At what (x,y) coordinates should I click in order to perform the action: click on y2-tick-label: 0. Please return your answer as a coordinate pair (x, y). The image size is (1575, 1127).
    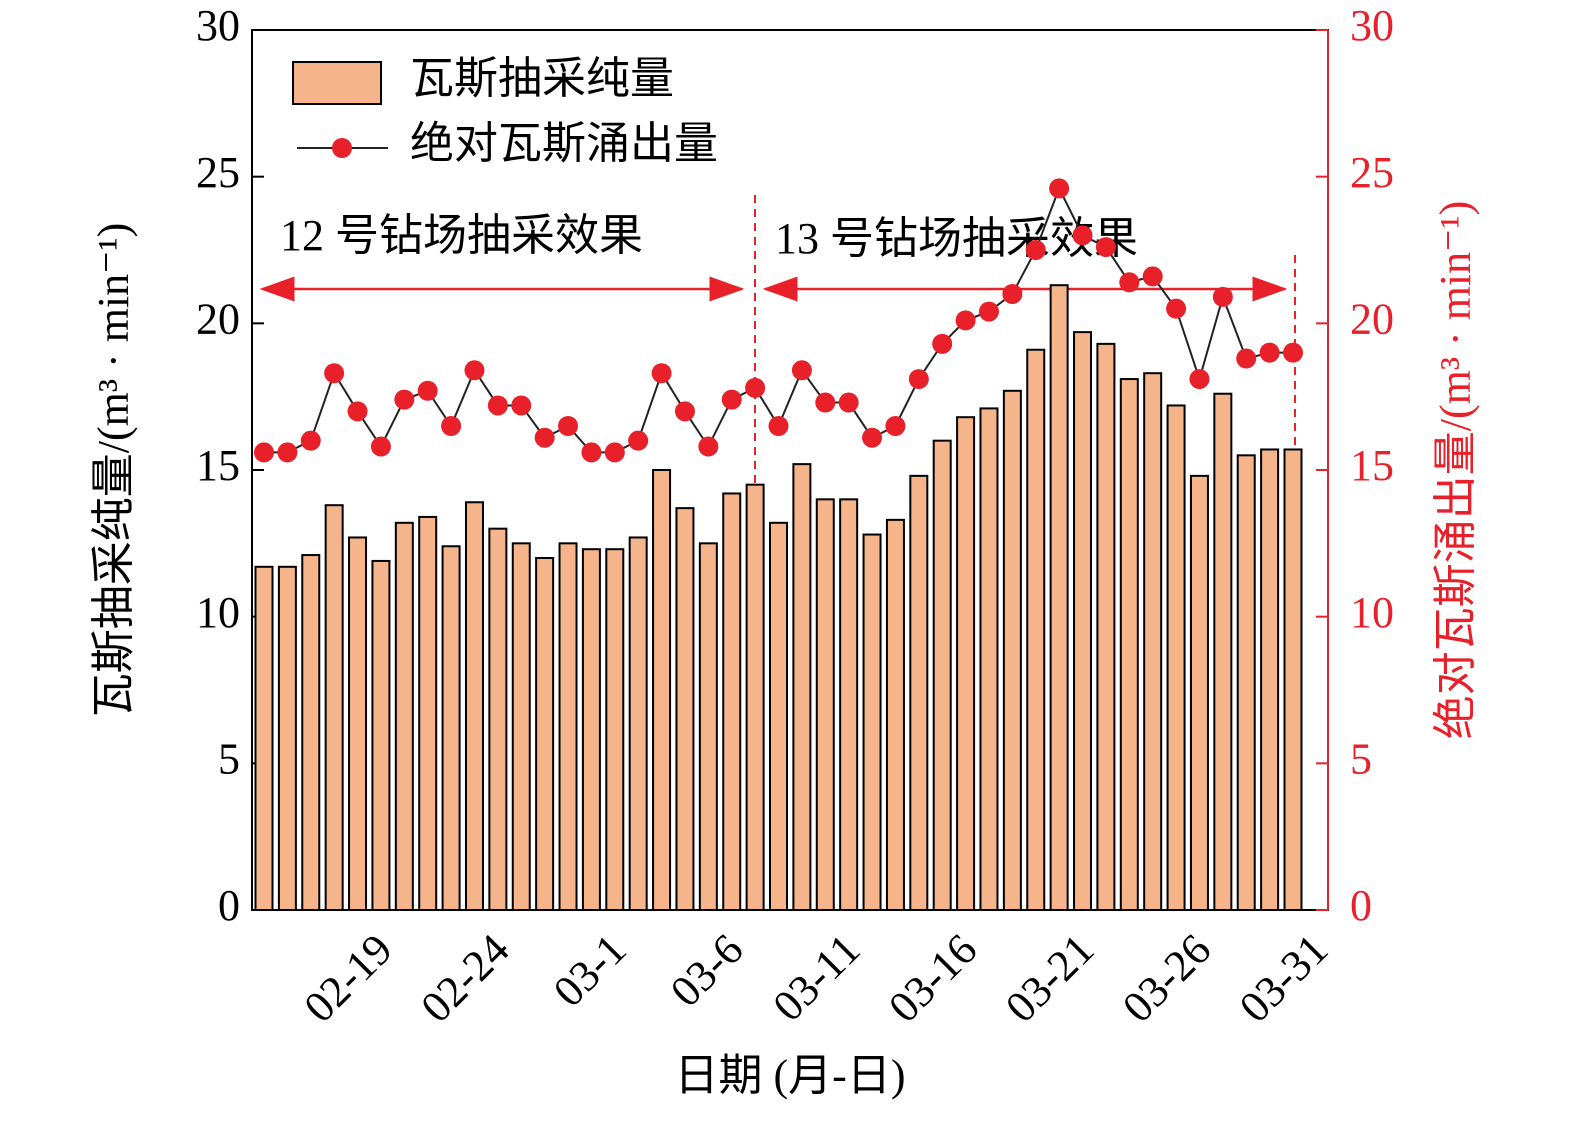
    Looking at the image, I should click on (1361, 905).